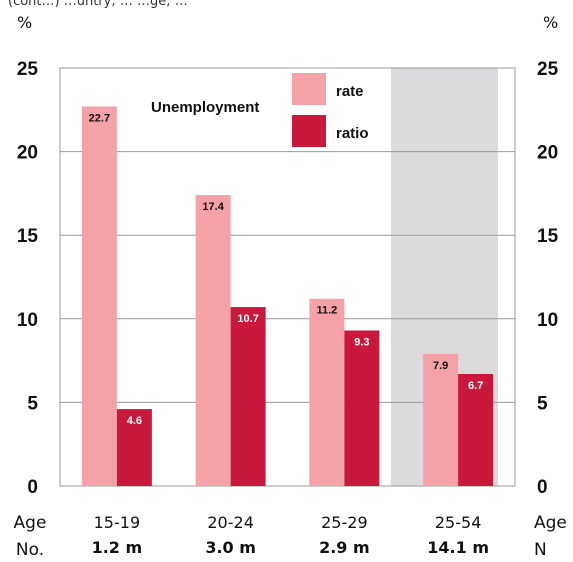 The height and width of the screenshot is (562, 573). What do you see at coordinates (548, 69) in the screenshot?
I see `y-tick-right-25: 25` at bounding box center [548, 69].